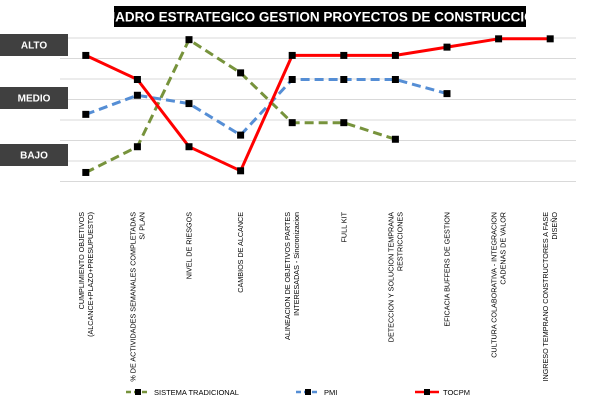 The image size is (589, 406). What do you see at coordinates (330, 392) in the screenshot?
I see `legend-label: PMI` at bounding box center [330, 392].